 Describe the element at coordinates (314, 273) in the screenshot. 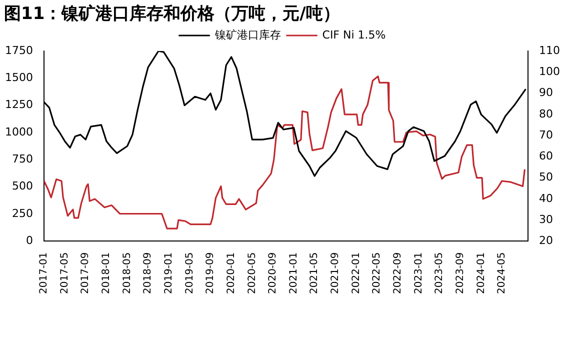

I see `x-tick-label: 2021-05` at that location.